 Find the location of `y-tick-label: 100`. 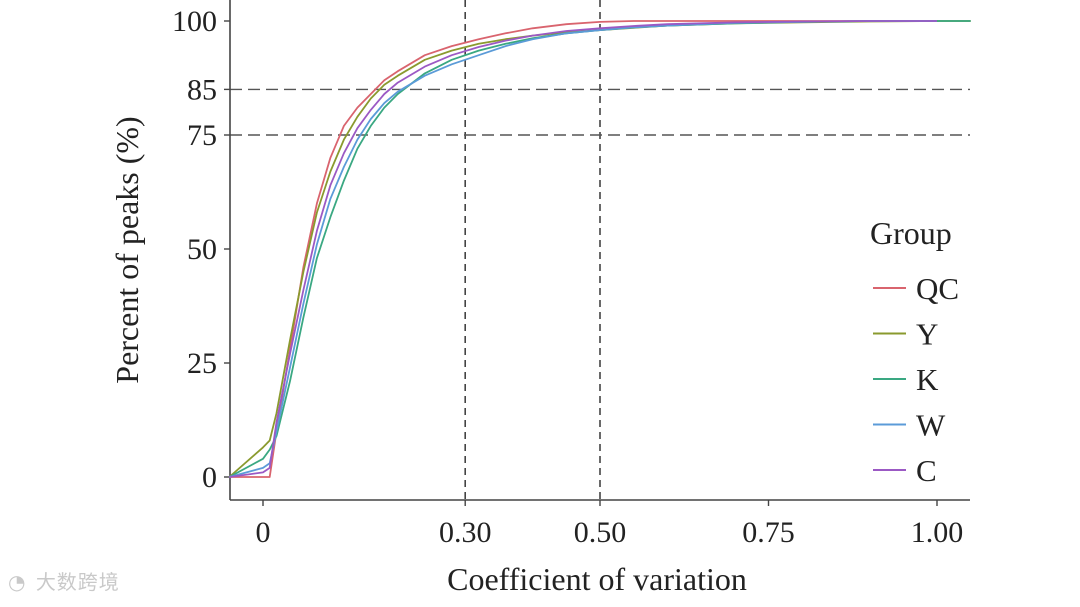

y-tick-label: 100 is located at coordinates (194, 21).